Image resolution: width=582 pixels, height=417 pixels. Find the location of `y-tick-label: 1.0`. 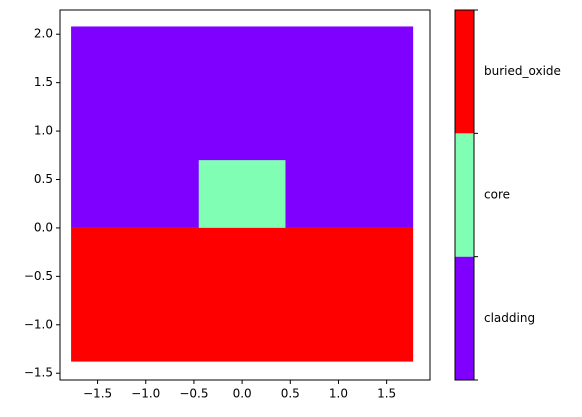

y-tick-label: 1.0 is located at coordinates (43, 131).